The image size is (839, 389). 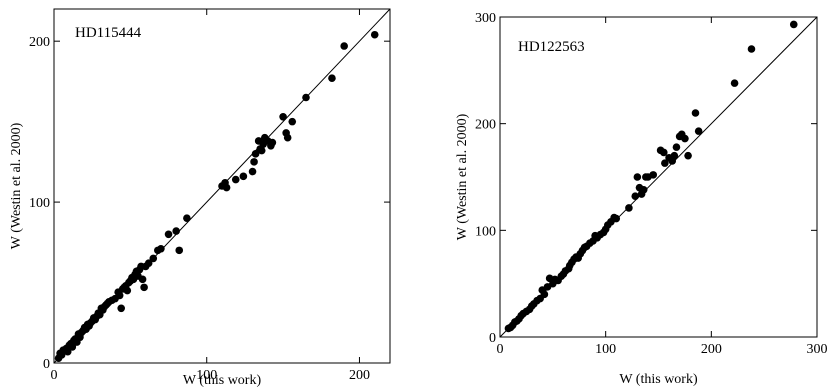 What do you see at coordinates (817, 349) in the screenshot?
I see `x-tick-label: 300` at bounding box center [817, 349].